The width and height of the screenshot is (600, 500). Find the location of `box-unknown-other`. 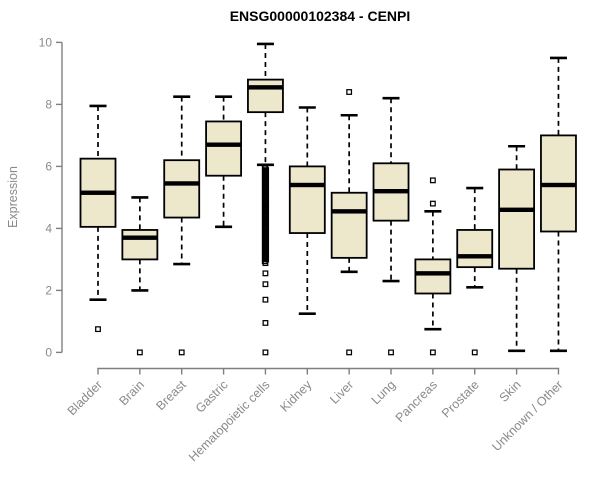

box-unknown-other is located at coordinates (558, 204).